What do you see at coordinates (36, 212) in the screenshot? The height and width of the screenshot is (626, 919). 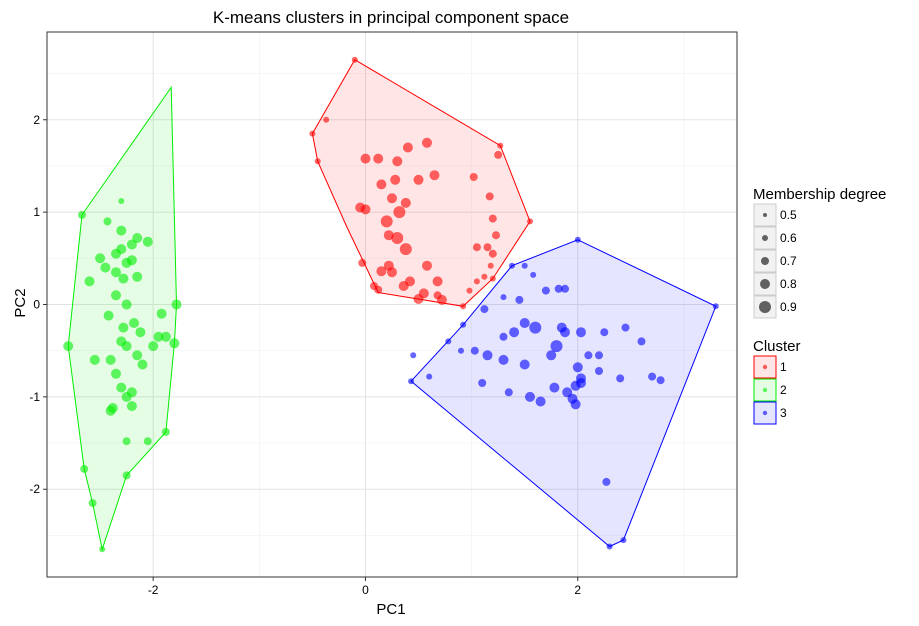 I see `y-tick-label: 1` at bounding box center [36, 212].